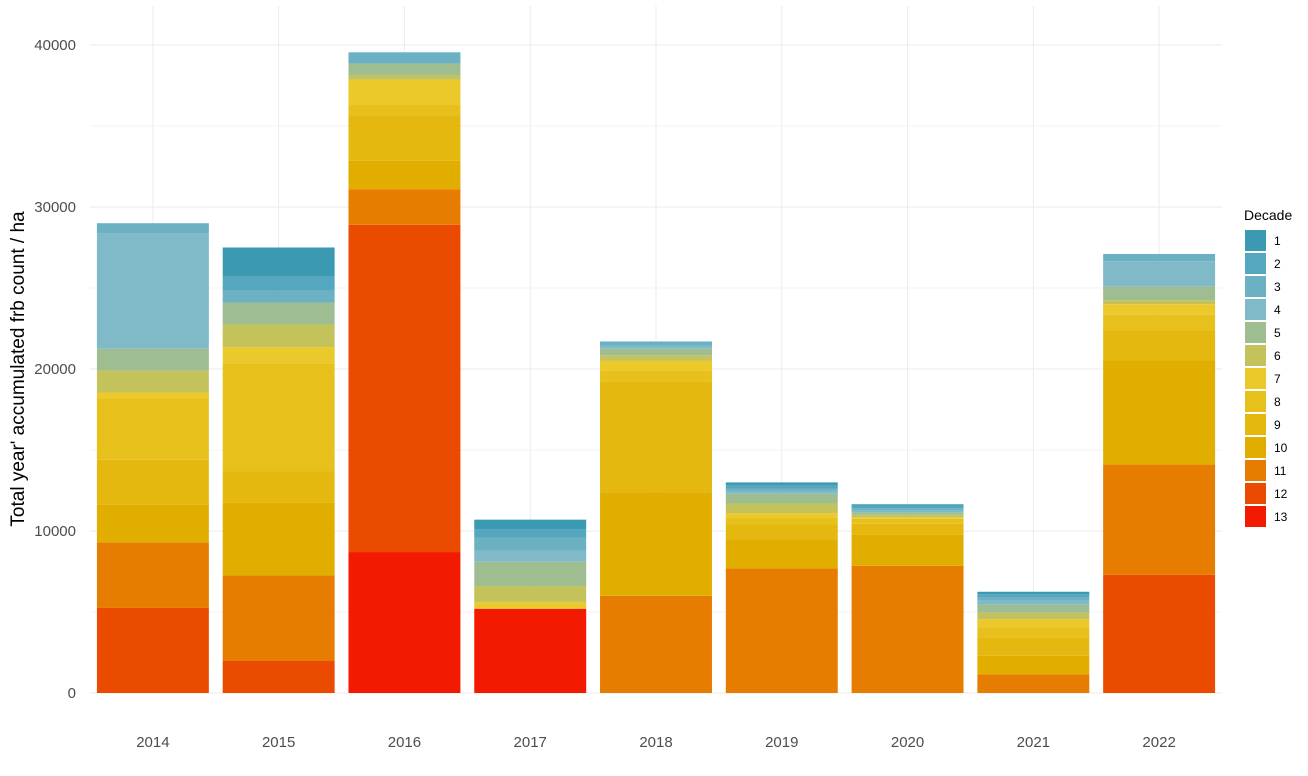 Image resolution: width=1308 pixels, height=776 pixels. Describe the element at coordinates (55, 45) in the screenshot. I see `y-tick-label: 40000` at that location.